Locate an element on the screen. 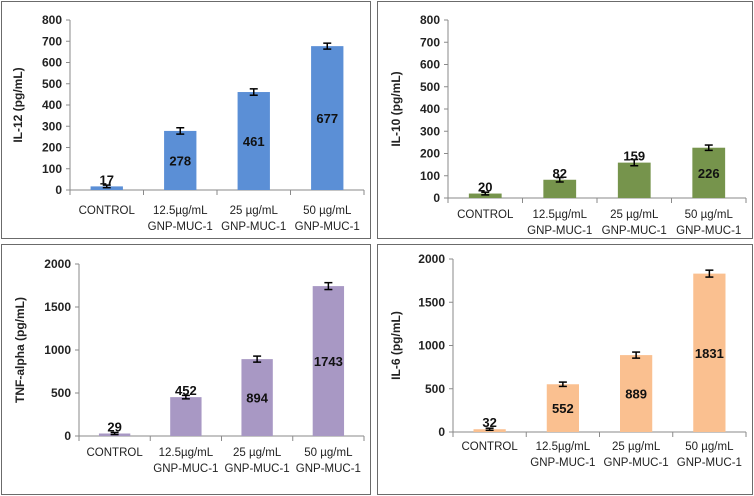 The image size is (754, 496). il10-y-tick-label: 500 is located at coordinates (430, 87).